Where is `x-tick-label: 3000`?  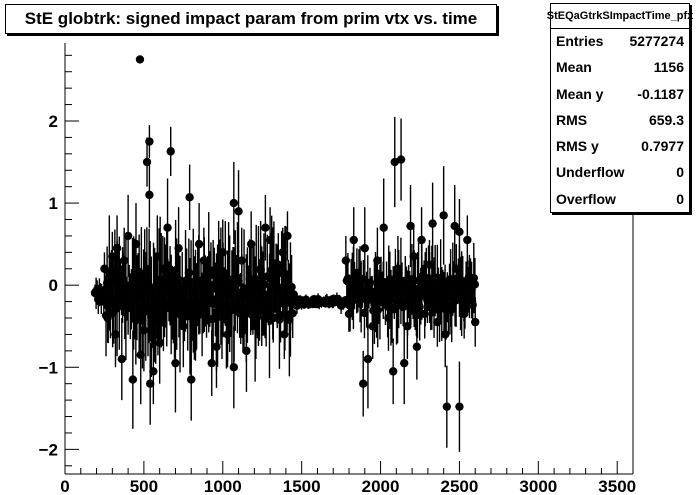
x-tick-label: 3000 is located at coordinates (538, 486).